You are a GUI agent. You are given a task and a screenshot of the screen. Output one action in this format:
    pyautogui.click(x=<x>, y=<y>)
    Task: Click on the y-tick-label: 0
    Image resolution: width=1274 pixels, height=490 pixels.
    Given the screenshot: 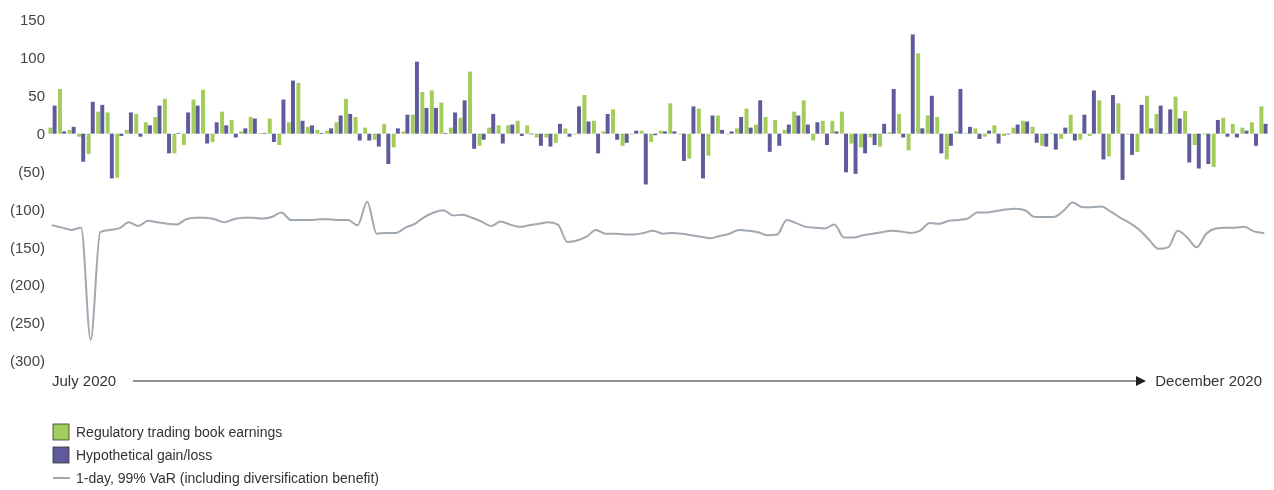 What is the action you would take?
    pyautogui.click(x=40, y=133)
    